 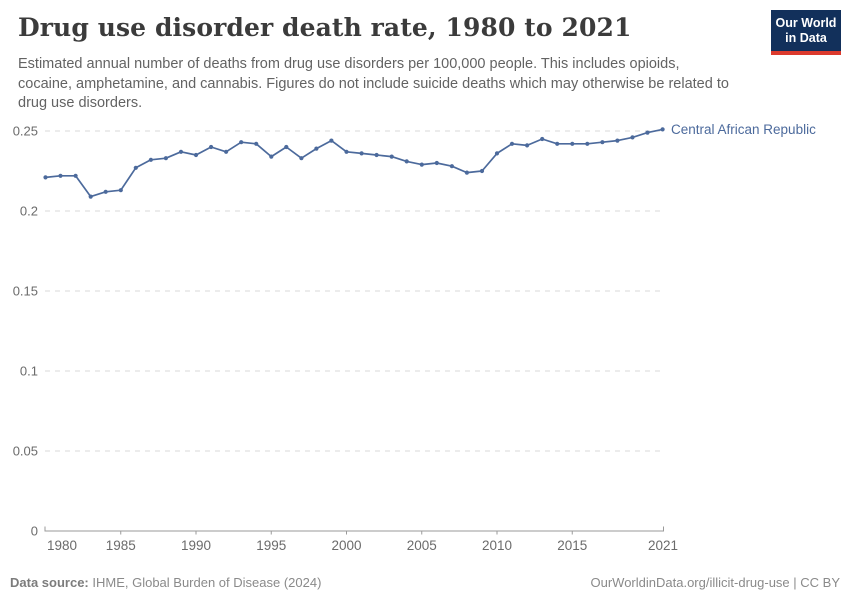 I want to click on owid-logo-line1: Our World, so click(x=806, y=22).